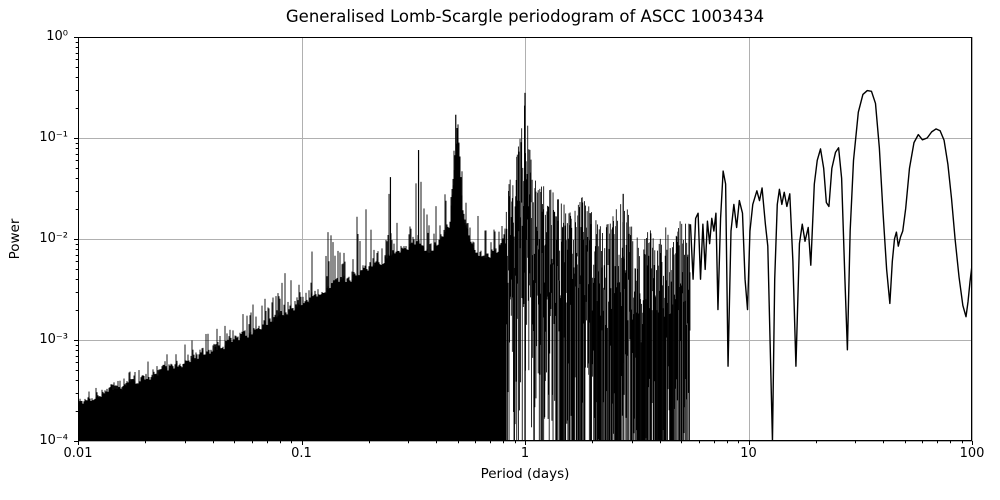 This screenshot has height=500, width=1000. Describe the element at coordinates (53, 339) in the screenshot. I see `y-tick-label: 10⁻³` at that location.